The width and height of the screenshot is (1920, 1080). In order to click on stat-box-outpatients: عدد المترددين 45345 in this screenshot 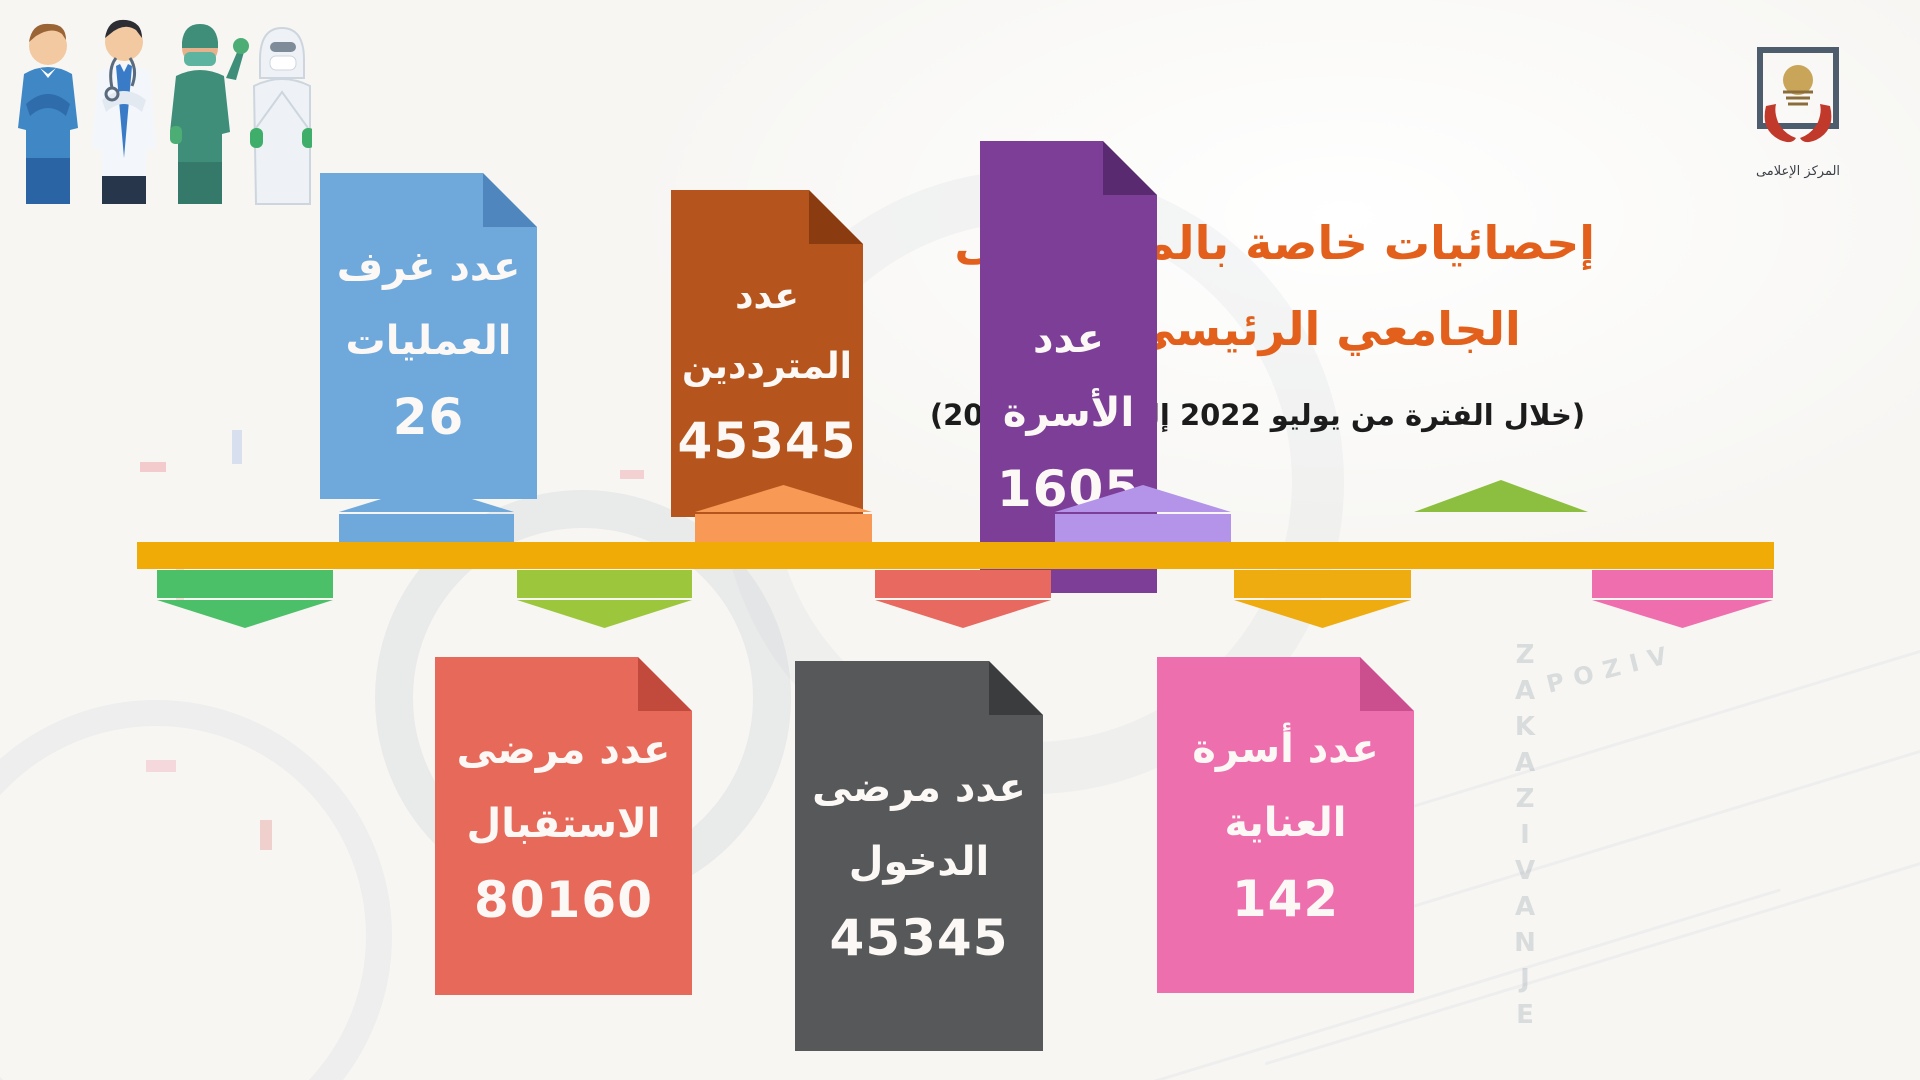, I will do `click(767, 353)`.